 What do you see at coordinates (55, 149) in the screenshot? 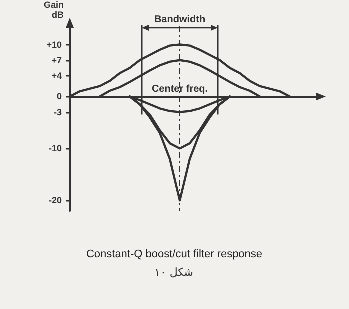
I see `y-tick-label: -10` at bounding box center [55, 149].